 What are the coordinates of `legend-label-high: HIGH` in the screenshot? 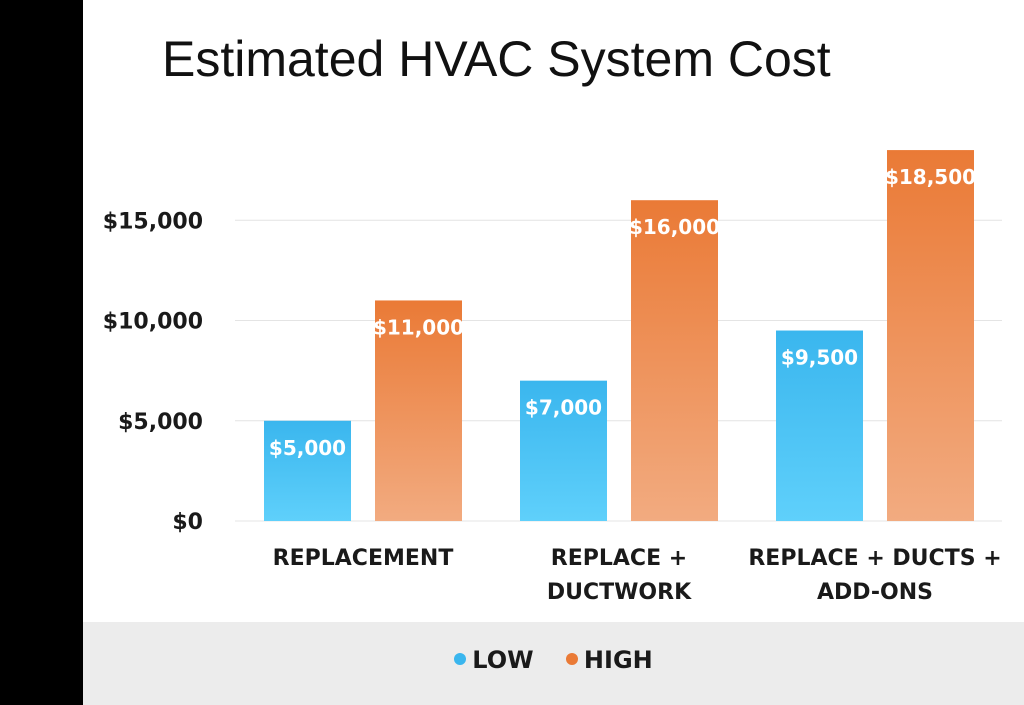 It's located at (618, 660).